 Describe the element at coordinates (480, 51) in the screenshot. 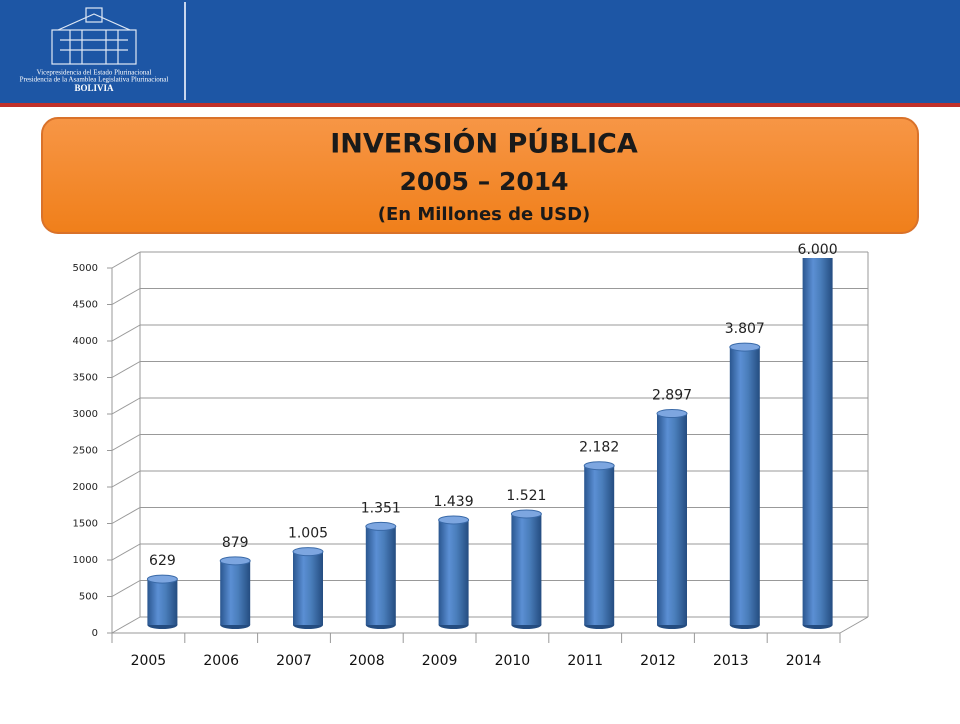

I see `header-band` at that location.